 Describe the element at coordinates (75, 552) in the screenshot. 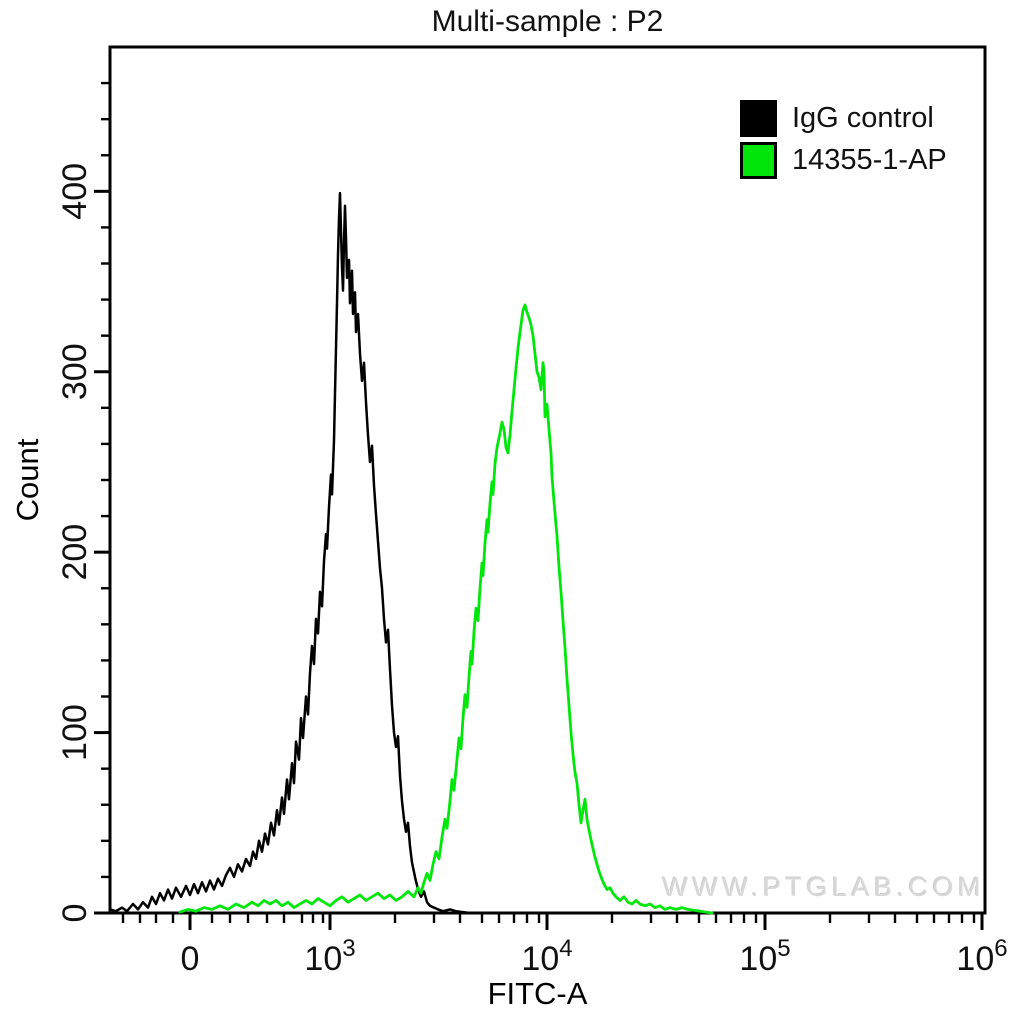

I see `svg-text: 200` at that location.